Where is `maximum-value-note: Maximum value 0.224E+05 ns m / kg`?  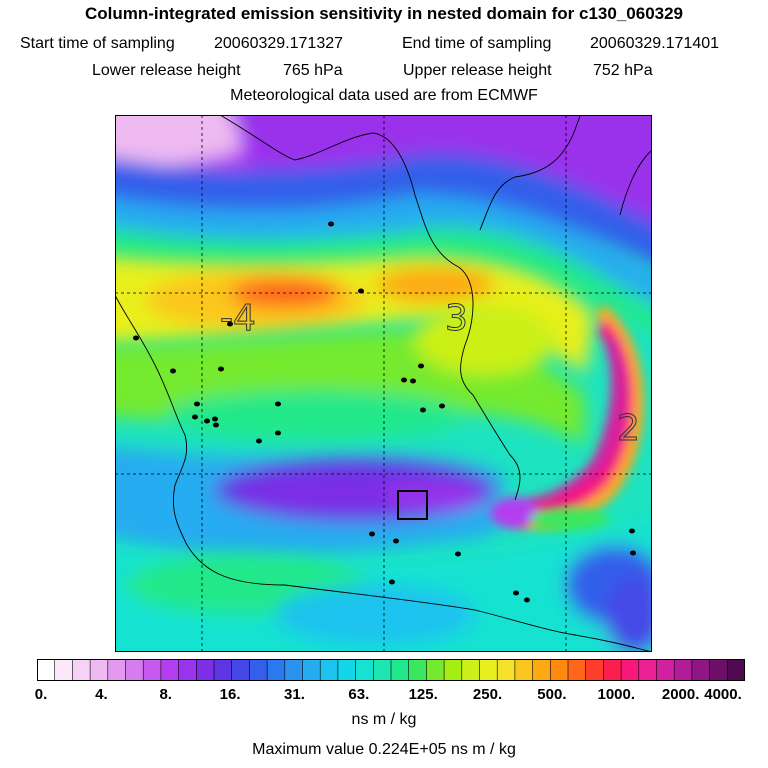
maximum-value-note: Maximum value 0.224E+05 ns m / kg is located at coordinates (384, 750).